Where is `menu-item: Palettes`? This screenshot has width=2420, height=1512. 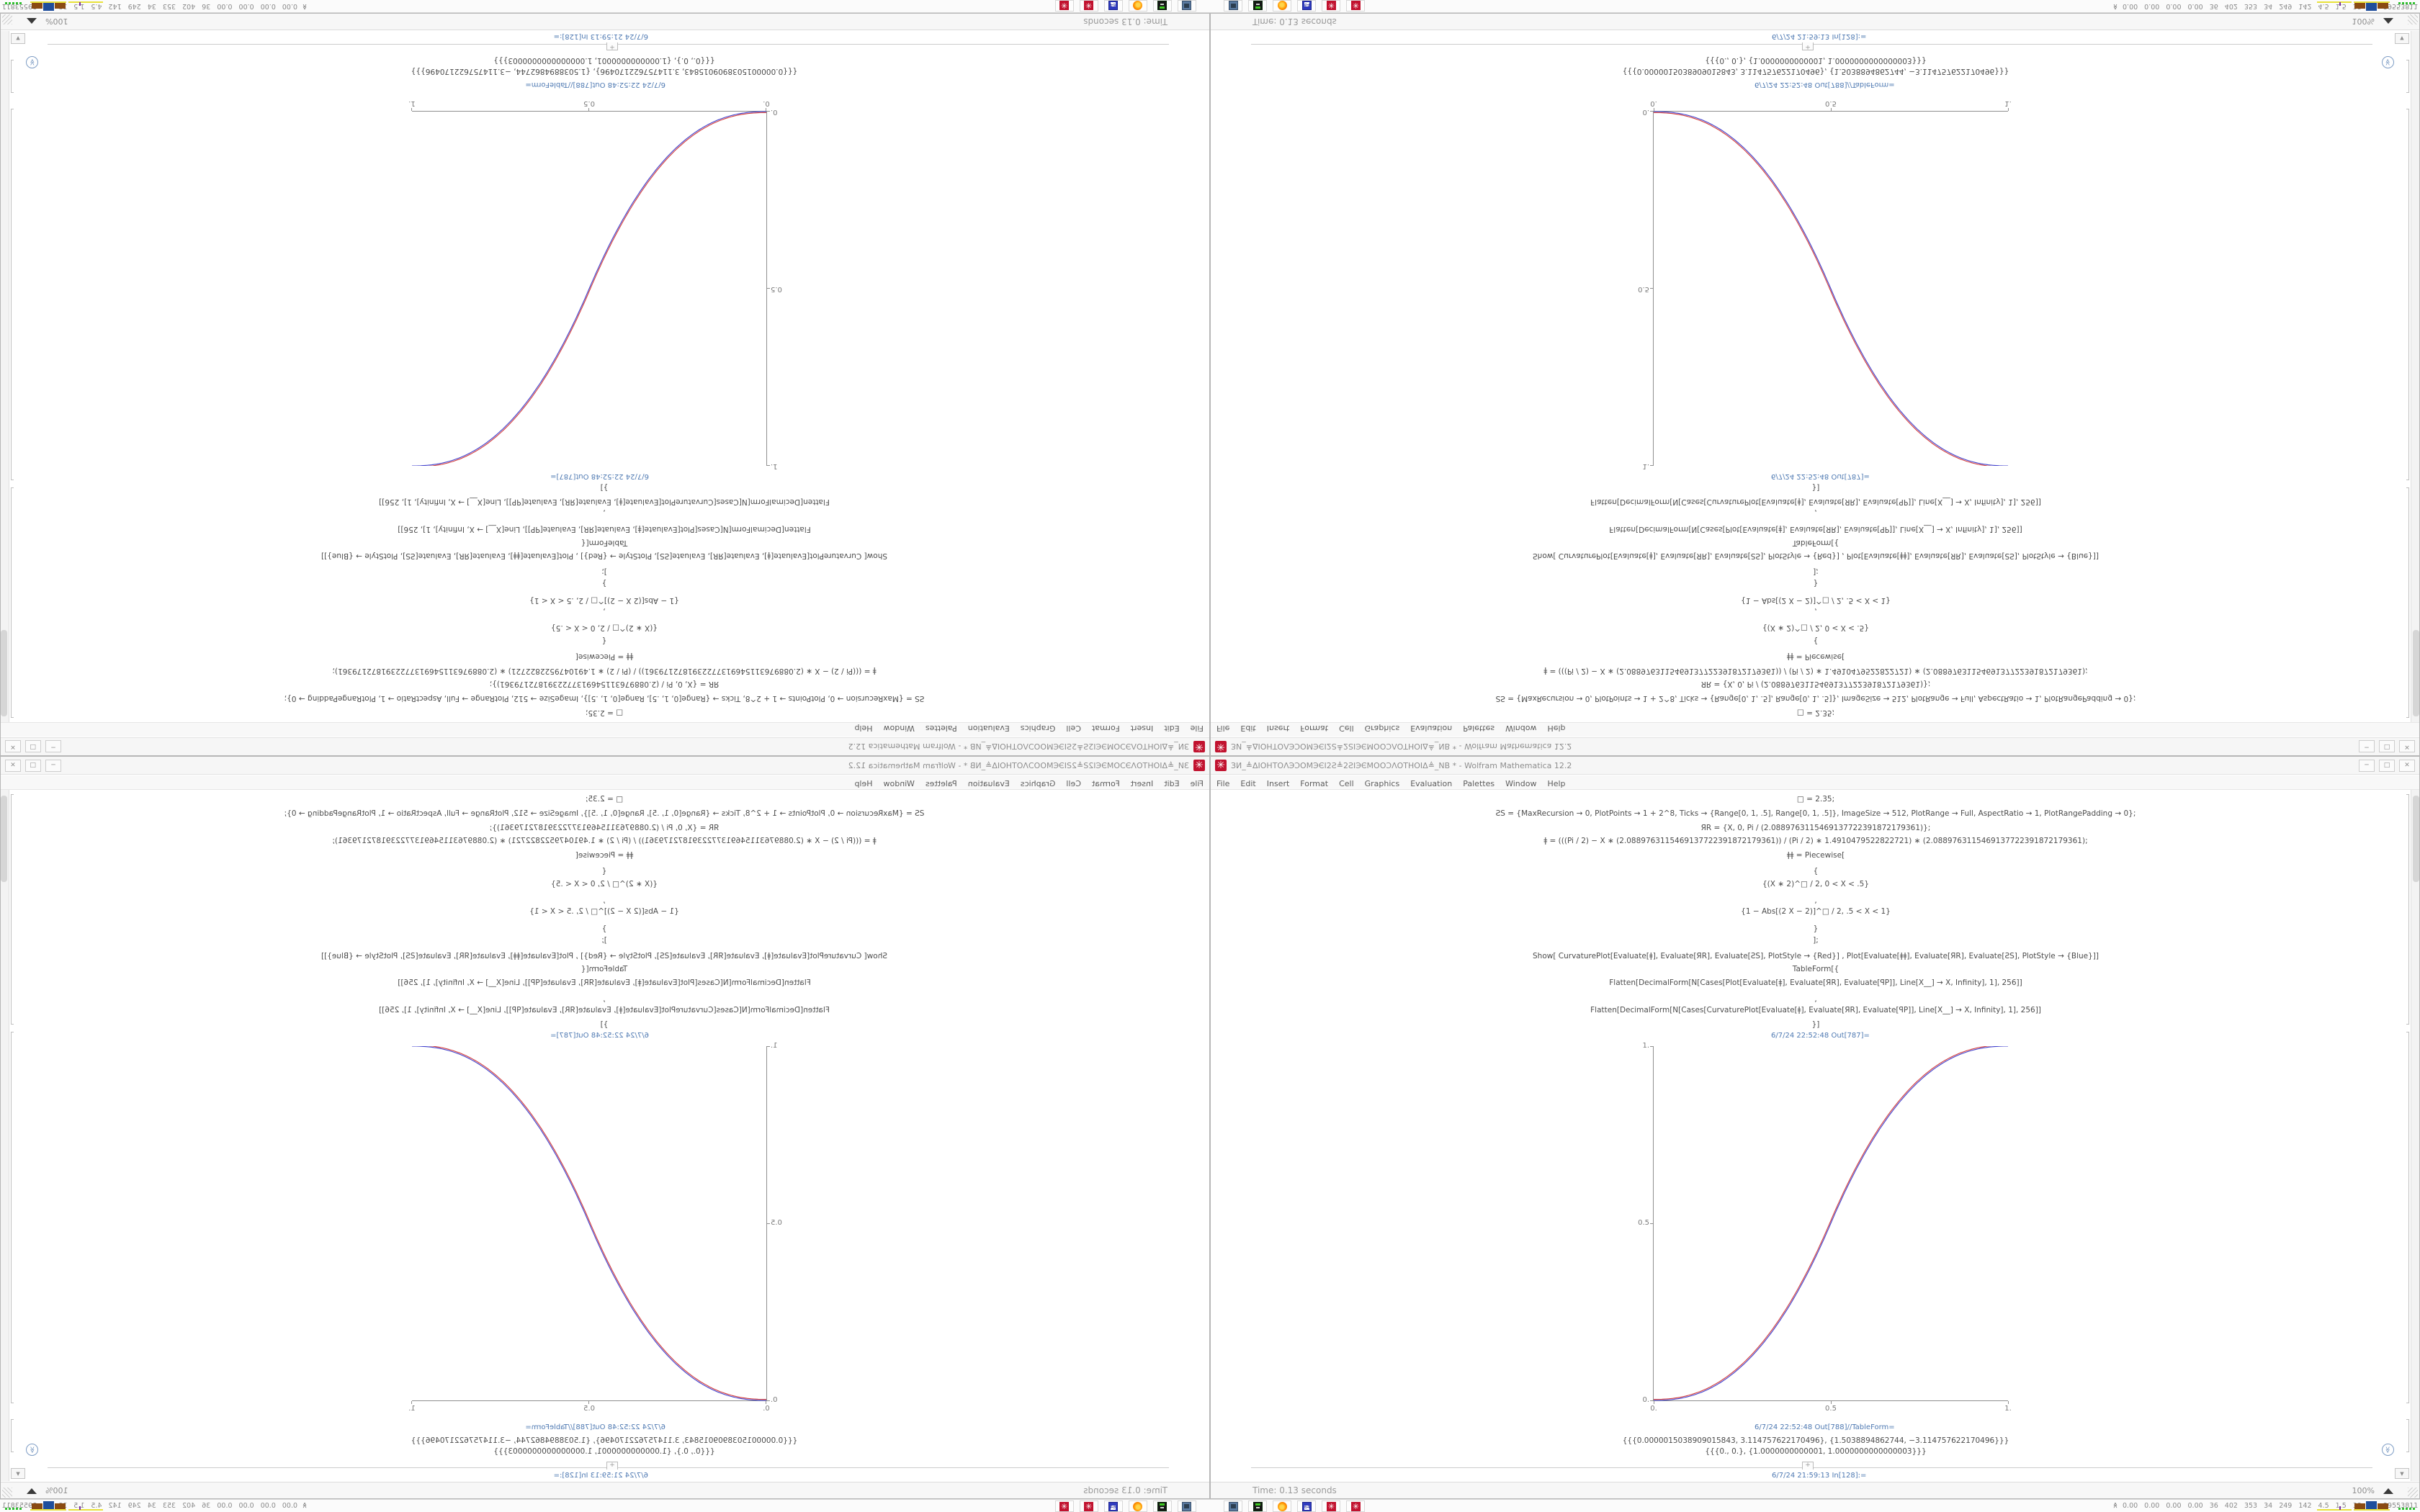
menu-item: Palettes is located at coordinates (1479, 728).